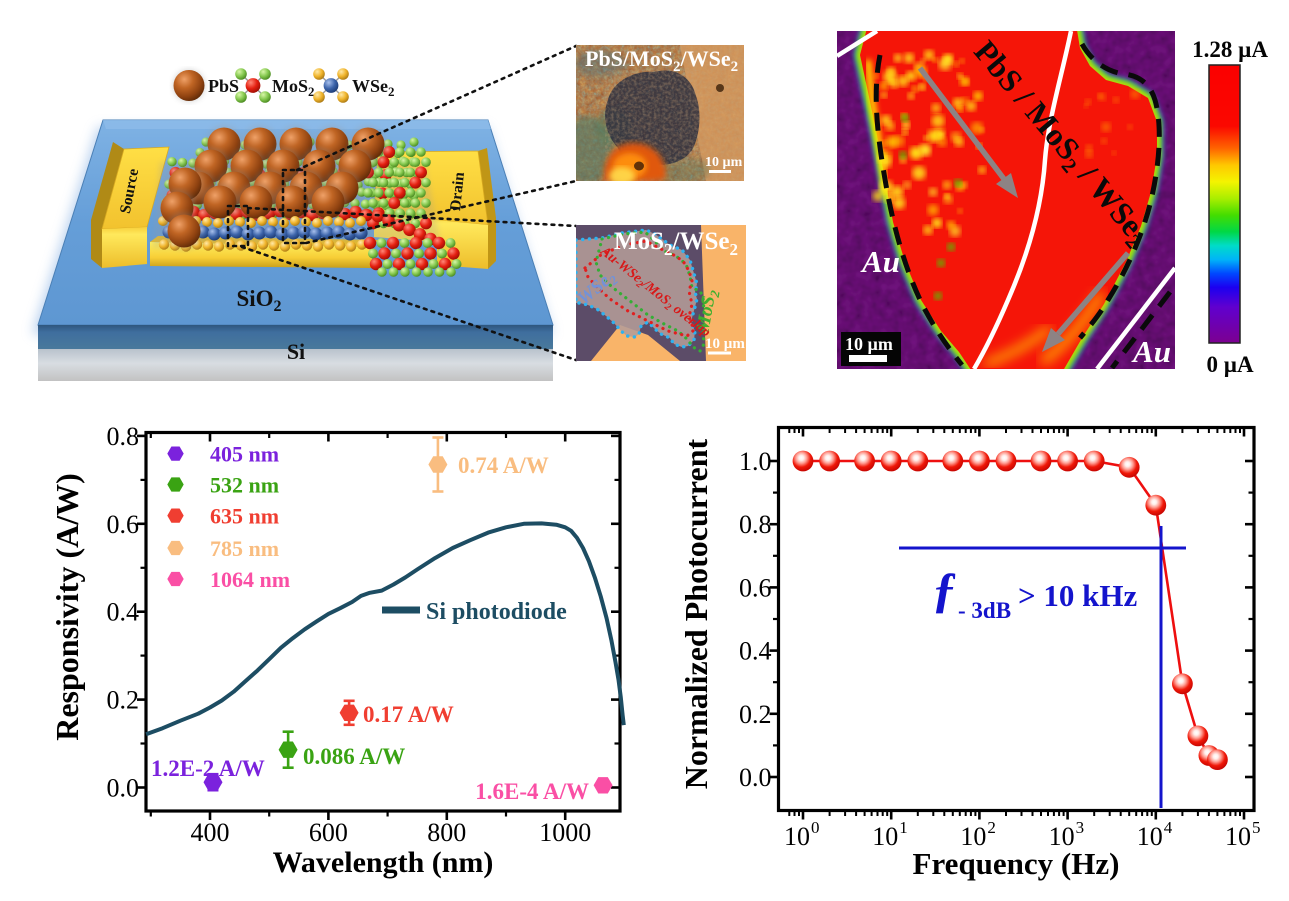 This screenshot has height=901, width=1289. I want to click on svg-text: 2, so click(991, 827).